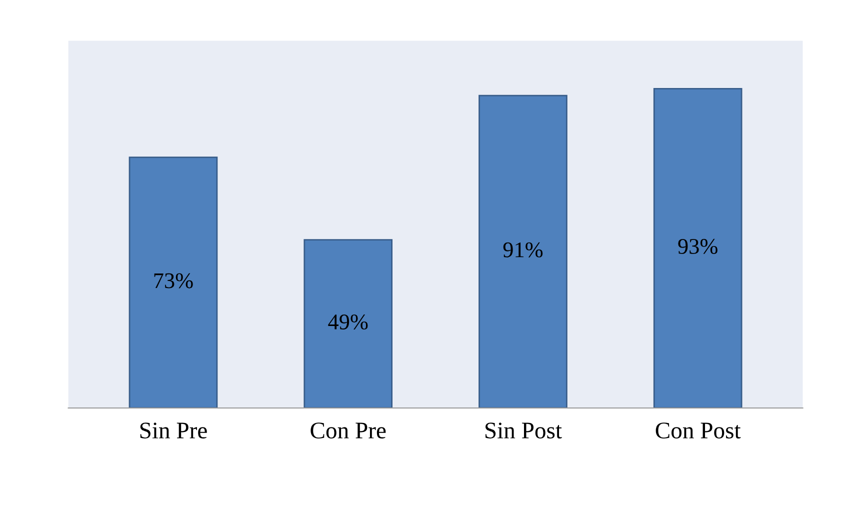  What do you see at coordinates (698, 430) in the screenshot?
I see `x-tick-label: Con Post` at bounding box center [698, 430].